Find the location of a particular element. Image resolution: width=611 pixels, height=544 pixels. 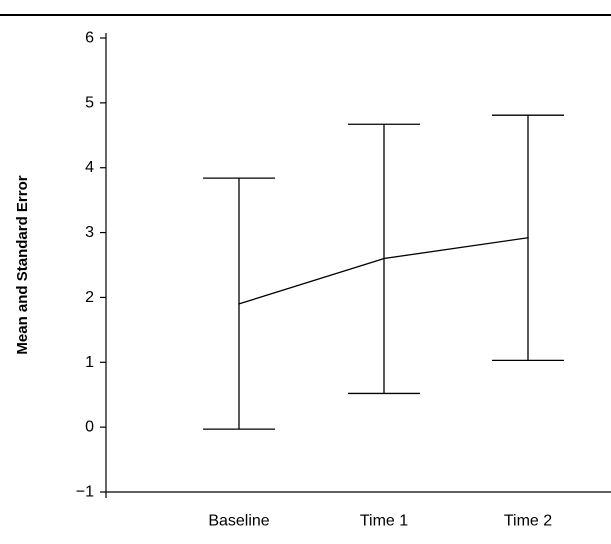

y-axis-label: Mean and Standard Error is located at coordinates (22, 264).